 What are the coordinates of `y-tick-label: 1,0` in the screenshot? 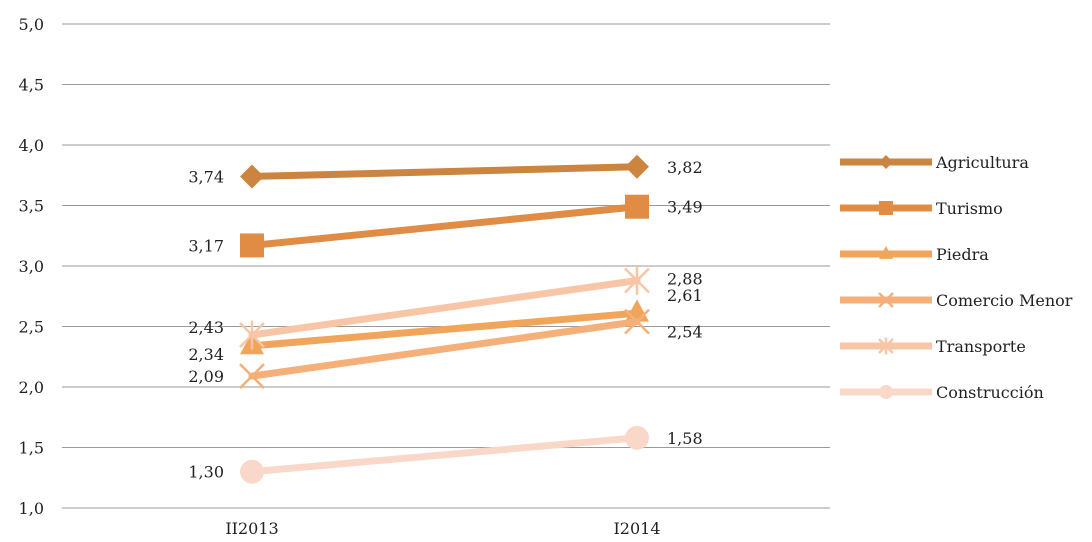 It's located at (31, 508).